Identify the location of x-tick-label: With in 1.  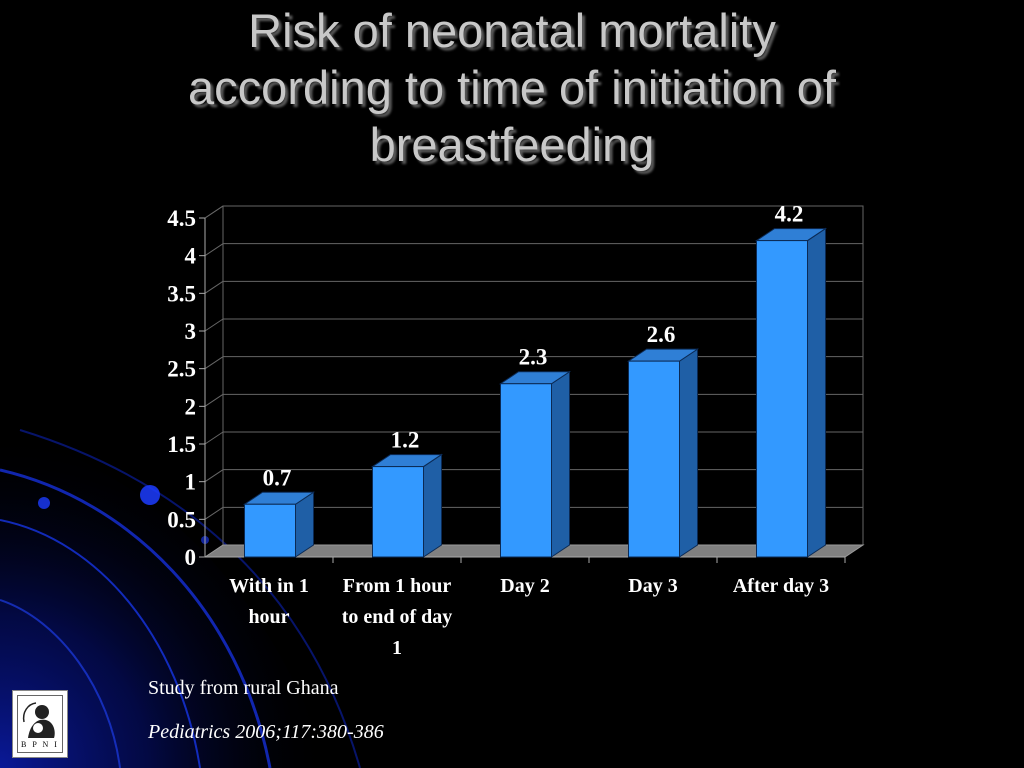
(269, 586).